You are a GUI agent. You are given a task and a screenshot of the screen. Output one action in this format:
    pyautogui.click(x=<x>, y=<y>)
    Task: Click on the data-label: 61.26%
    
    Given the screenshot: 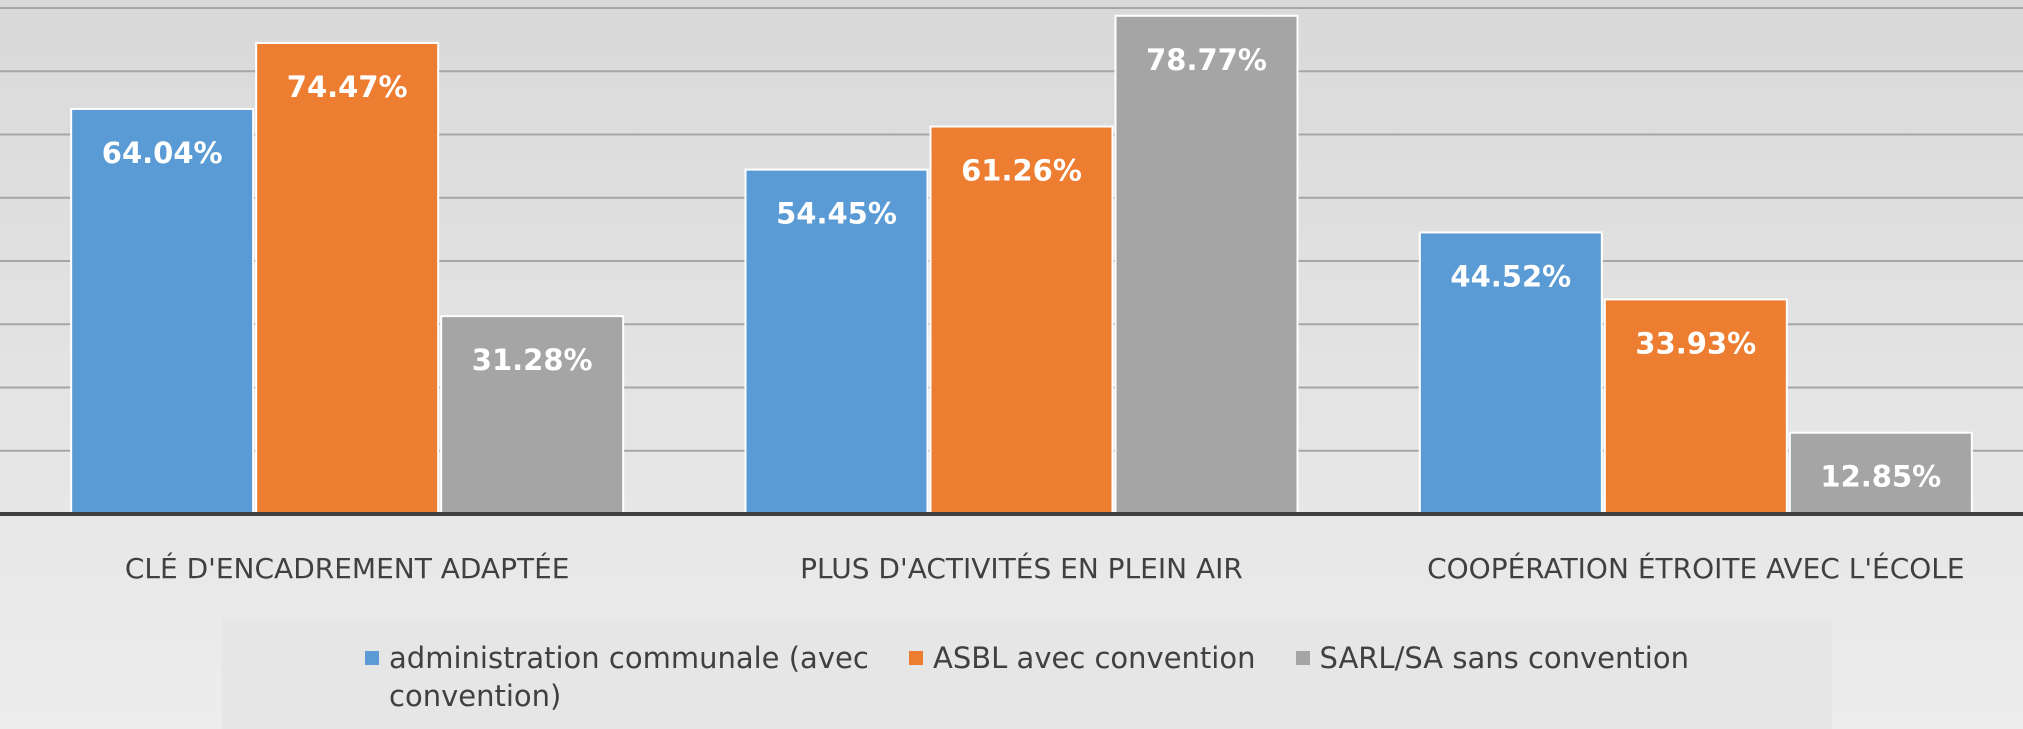 What is the action you would take?
    pyautogui.click(x=1021, y=171)
    